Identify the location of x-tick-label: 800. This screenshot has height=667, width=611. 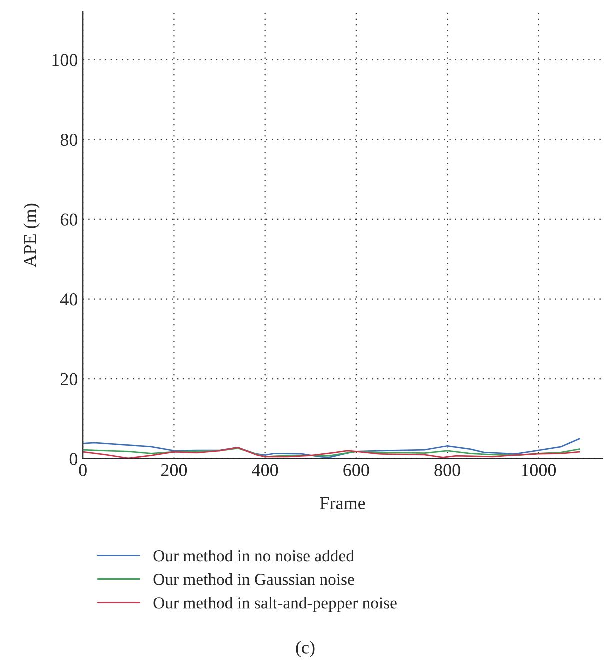
(447, 470).